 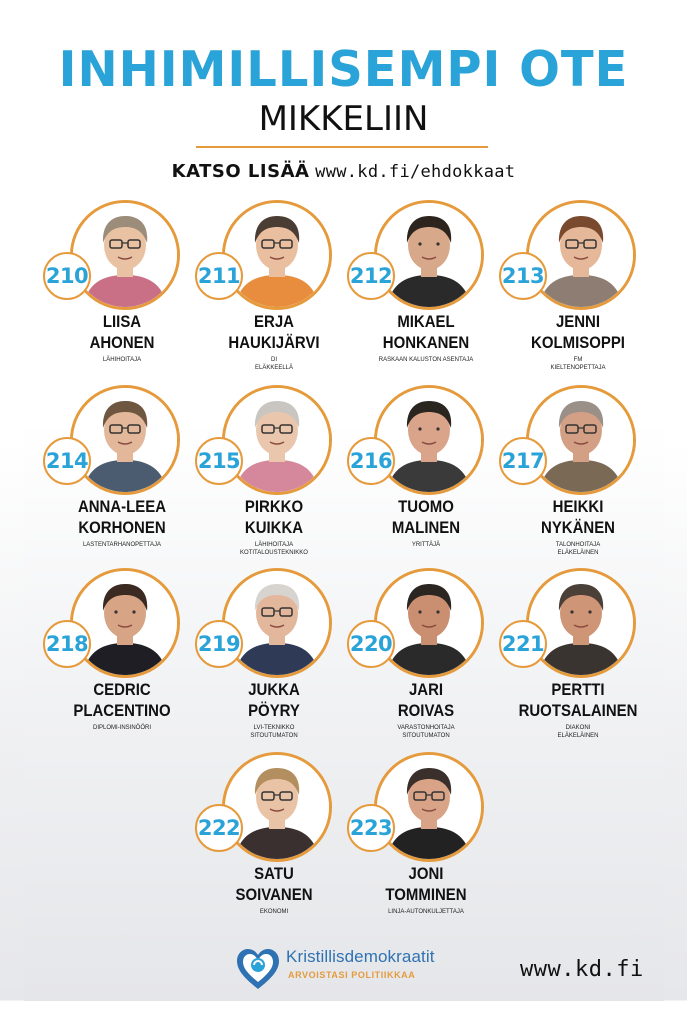 I want to click on candidate-number-badge: 216, so click(x=371, y=461).